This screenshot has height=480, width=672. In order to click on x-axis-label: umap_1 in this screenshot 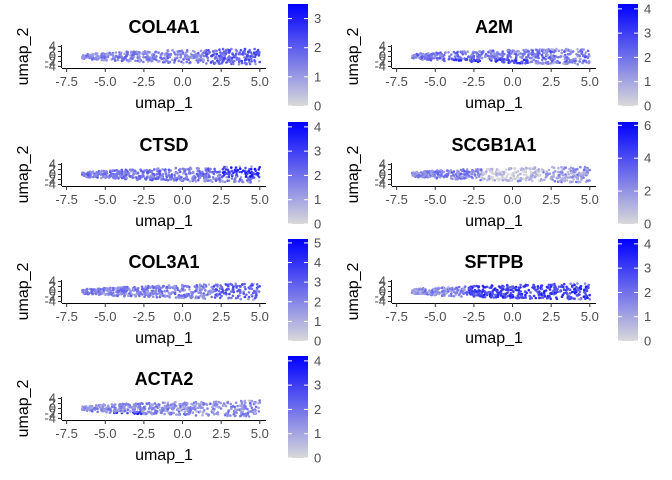, I will do `click(164, 455)`.